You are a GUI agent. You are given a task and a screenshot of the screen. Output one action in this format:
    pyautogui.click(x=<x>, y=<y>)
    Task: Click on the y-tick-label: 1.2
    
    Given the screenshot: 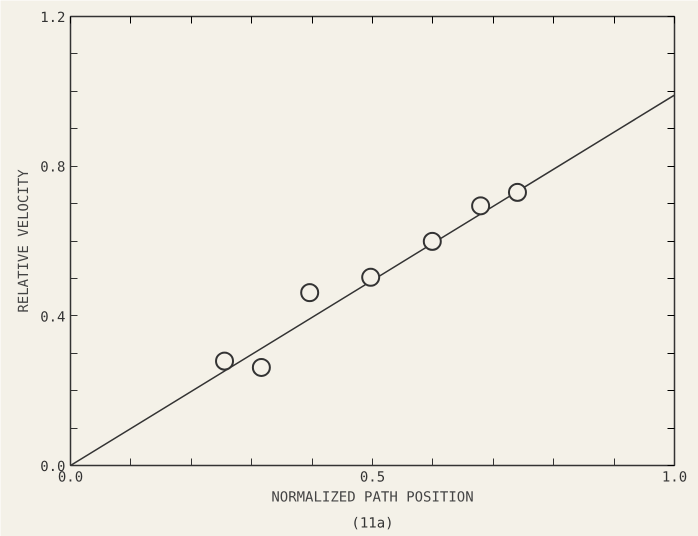 What is the action you would take?
    pyautogui.click(x=53, y=18)
    